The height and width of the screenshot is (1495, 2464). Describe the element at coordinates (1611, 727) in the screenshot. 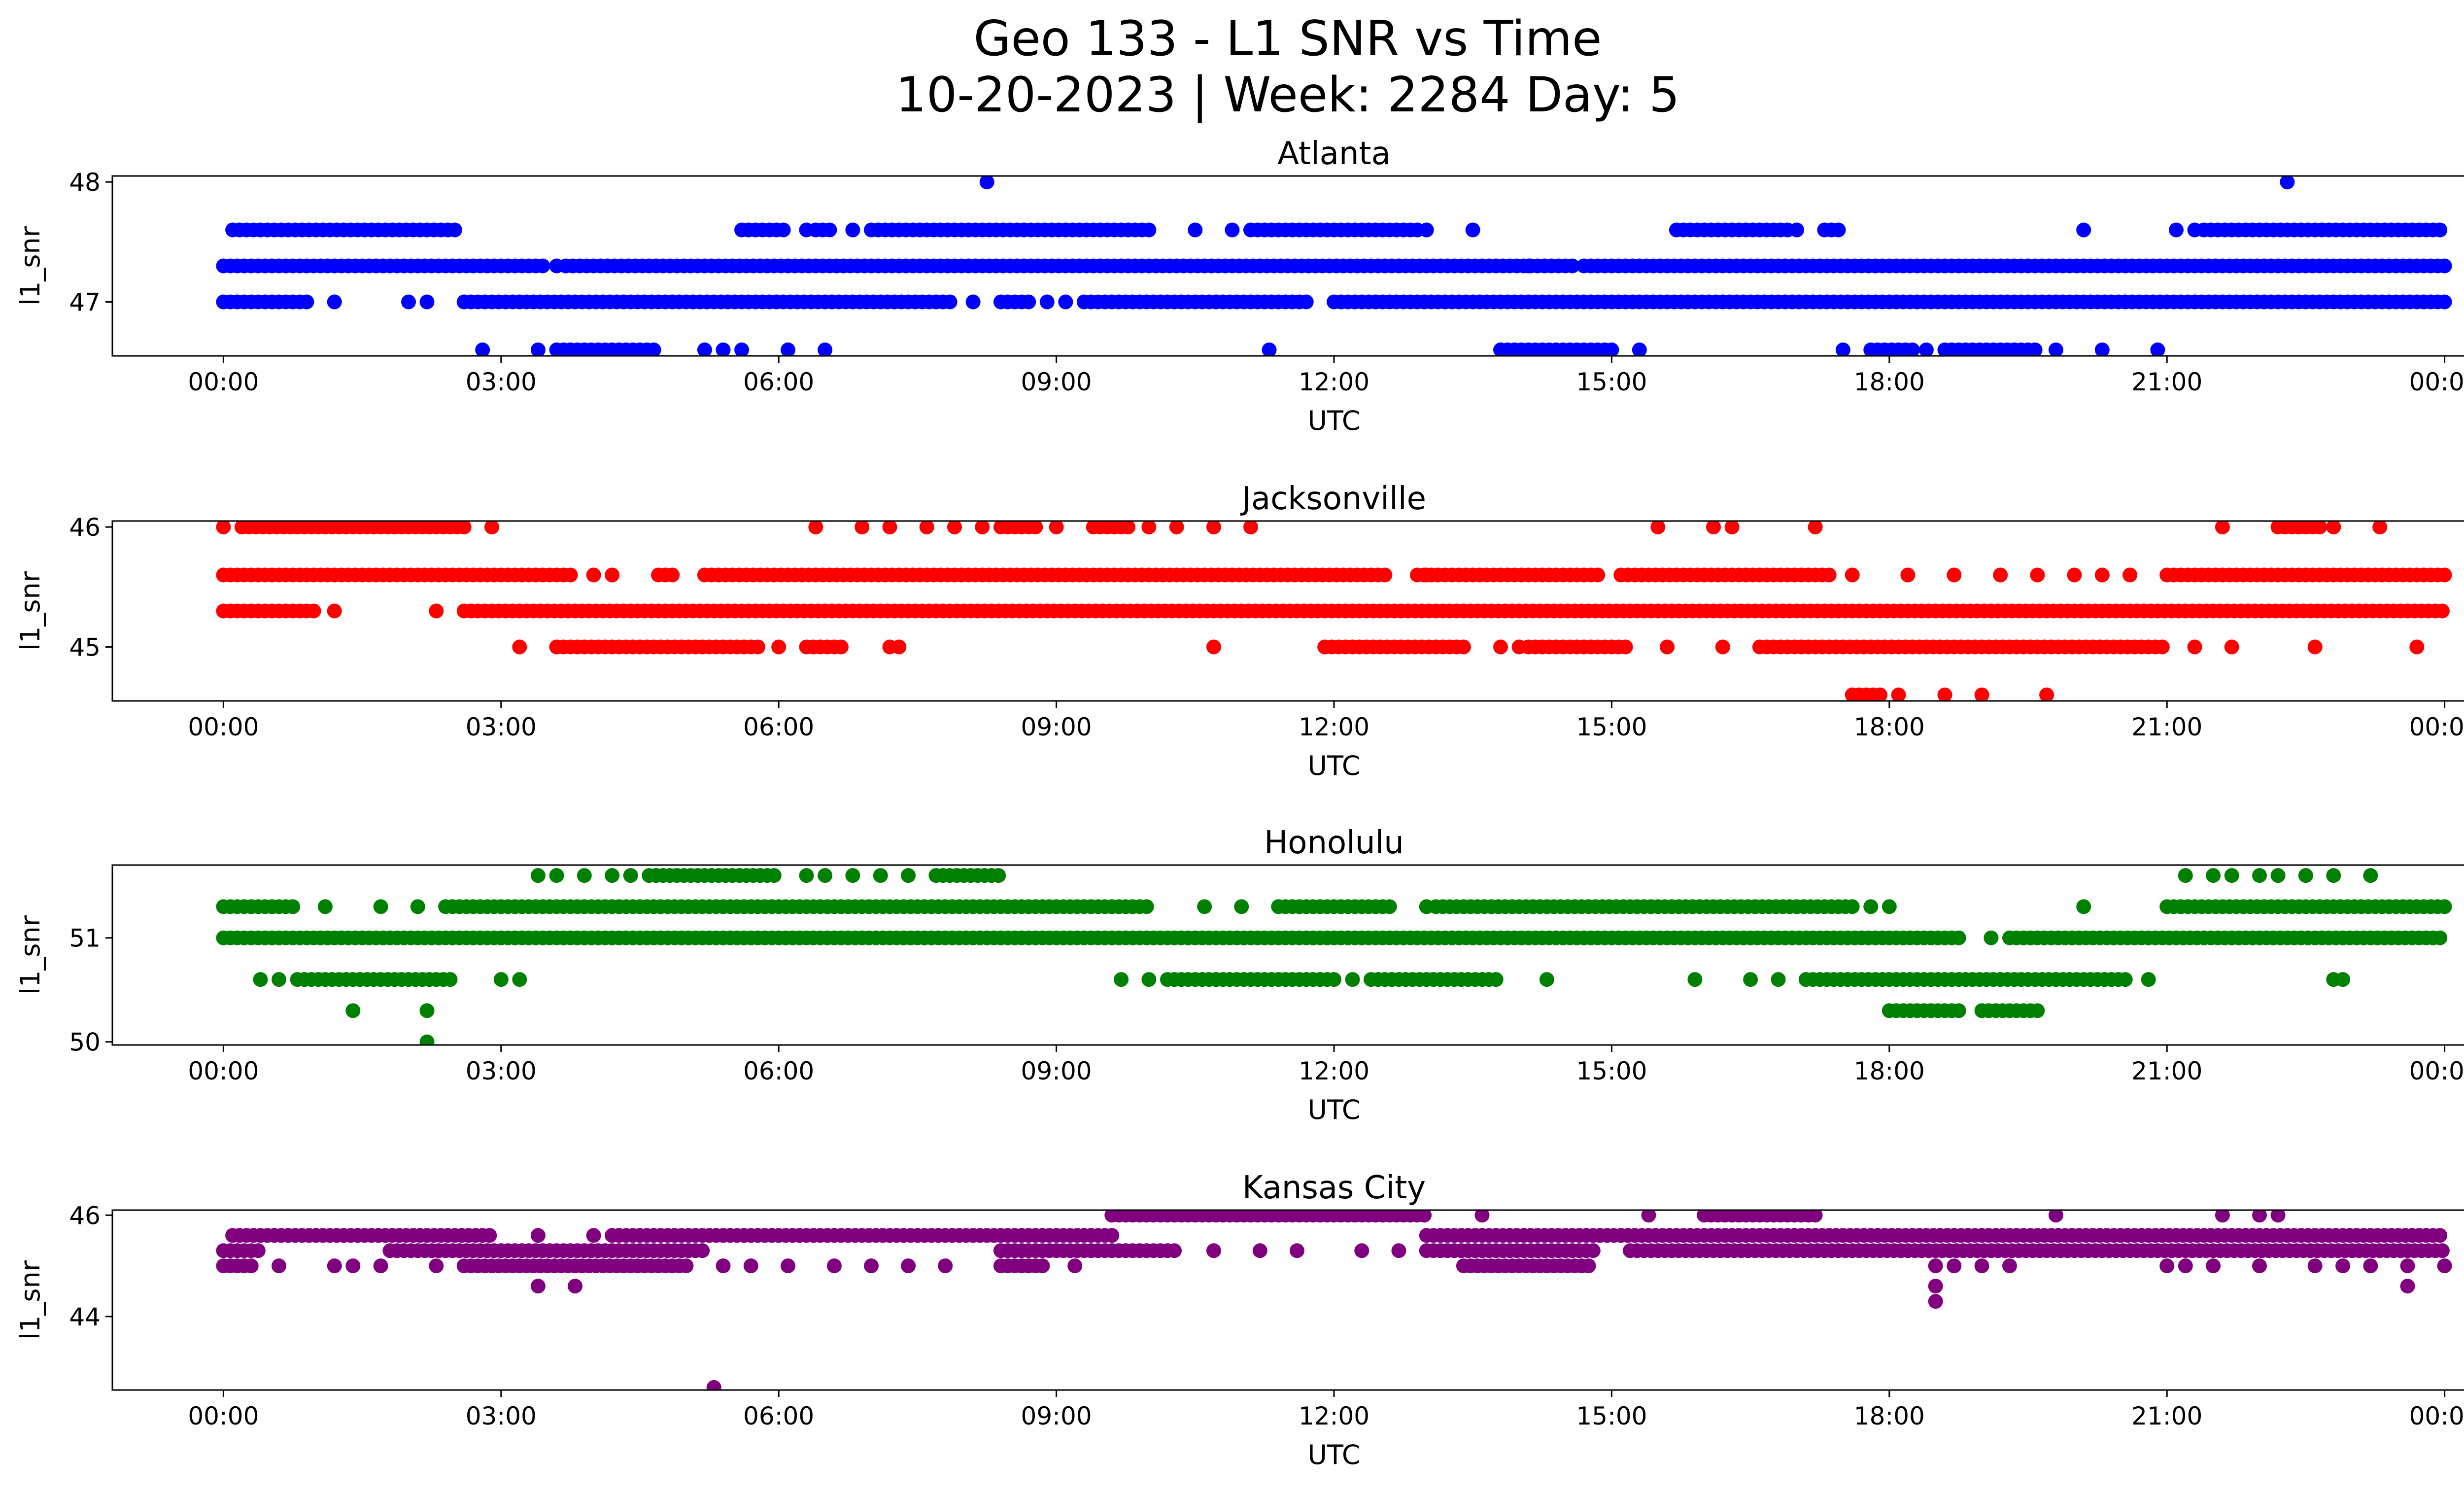

I see `x-tick-label: 15:00` at that location.